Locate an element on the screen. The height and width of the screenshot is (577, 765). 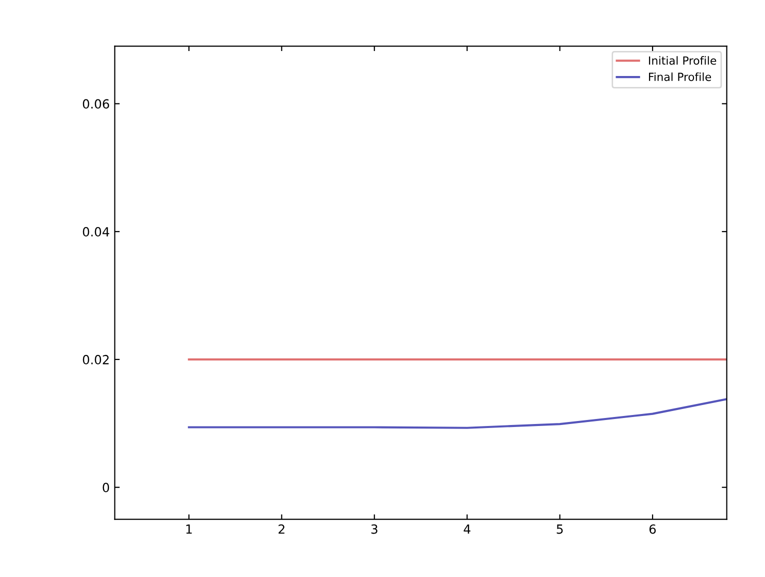
x-tick-label: 5 is located at coordinates (559, 529).